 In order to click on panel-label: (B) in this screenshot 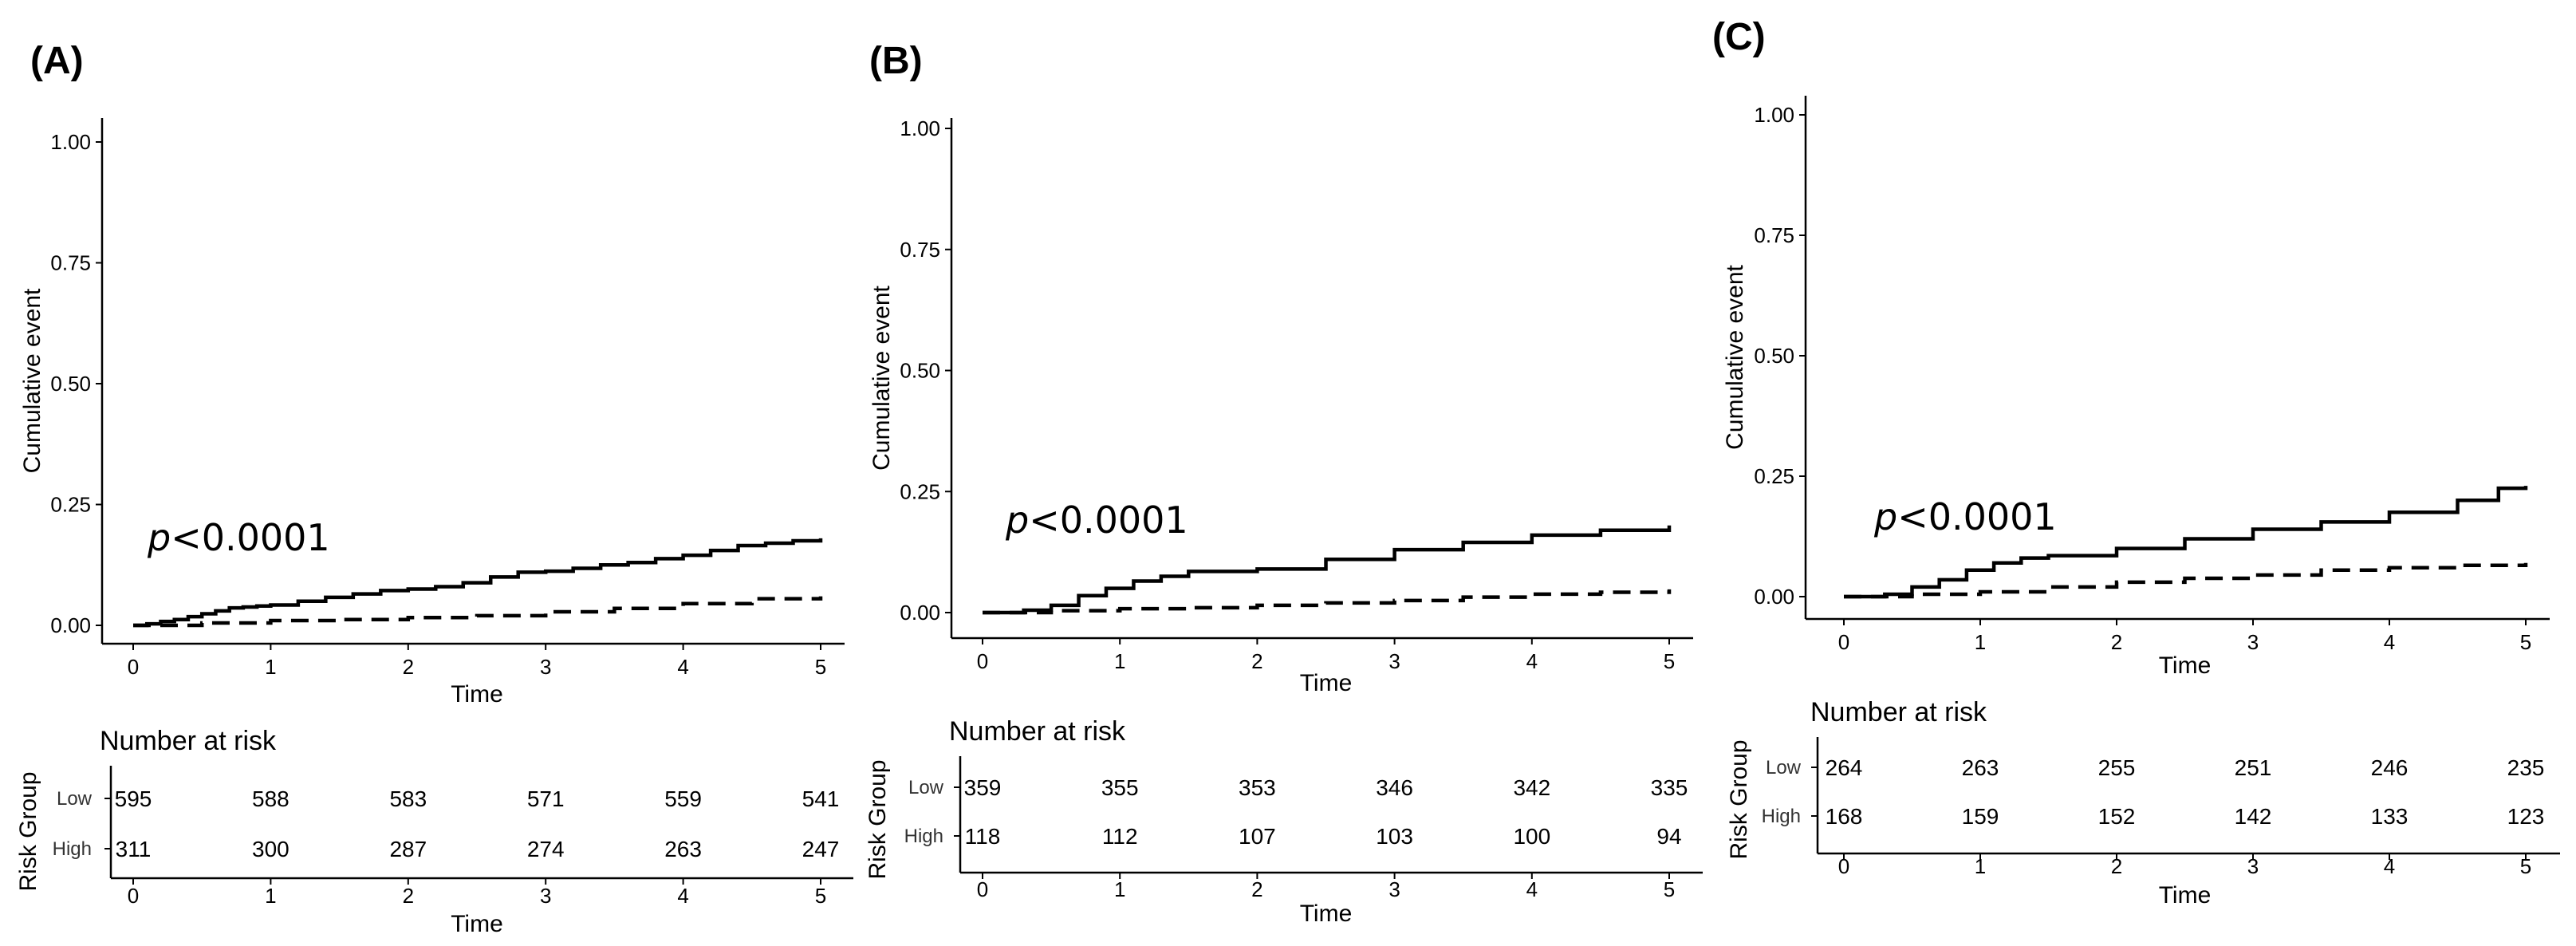, I will do `click(896, 61)`.